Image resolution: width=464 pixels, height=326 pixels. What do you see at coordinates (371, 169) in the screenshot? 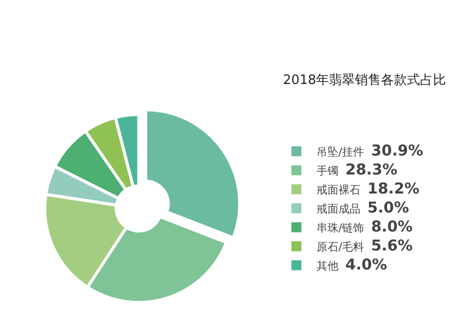
I see `data-label: 28.3%` at bounding box center [371, 169].